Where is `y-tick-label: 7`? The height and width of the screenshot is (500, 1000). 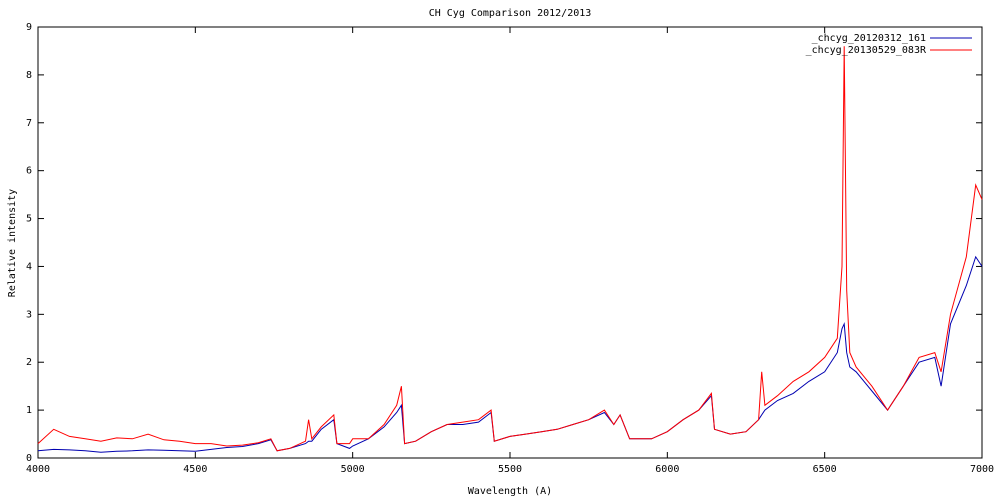
y-tick-label: 7 is located at coordinates (29, 123).